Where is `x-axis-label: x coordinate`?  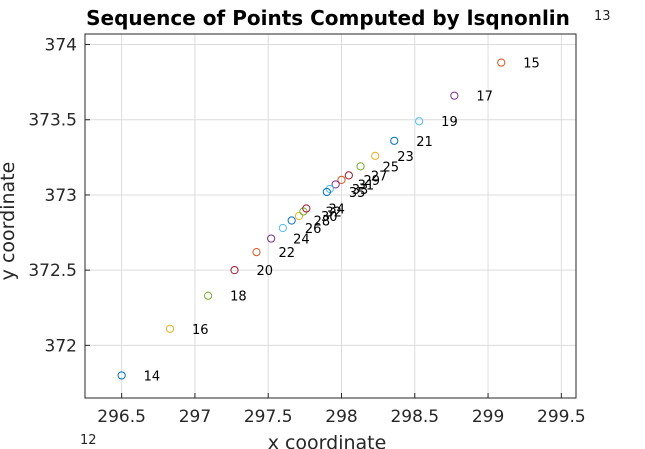
x-axis-label: x coordinate is located at coordinates (327, 440).